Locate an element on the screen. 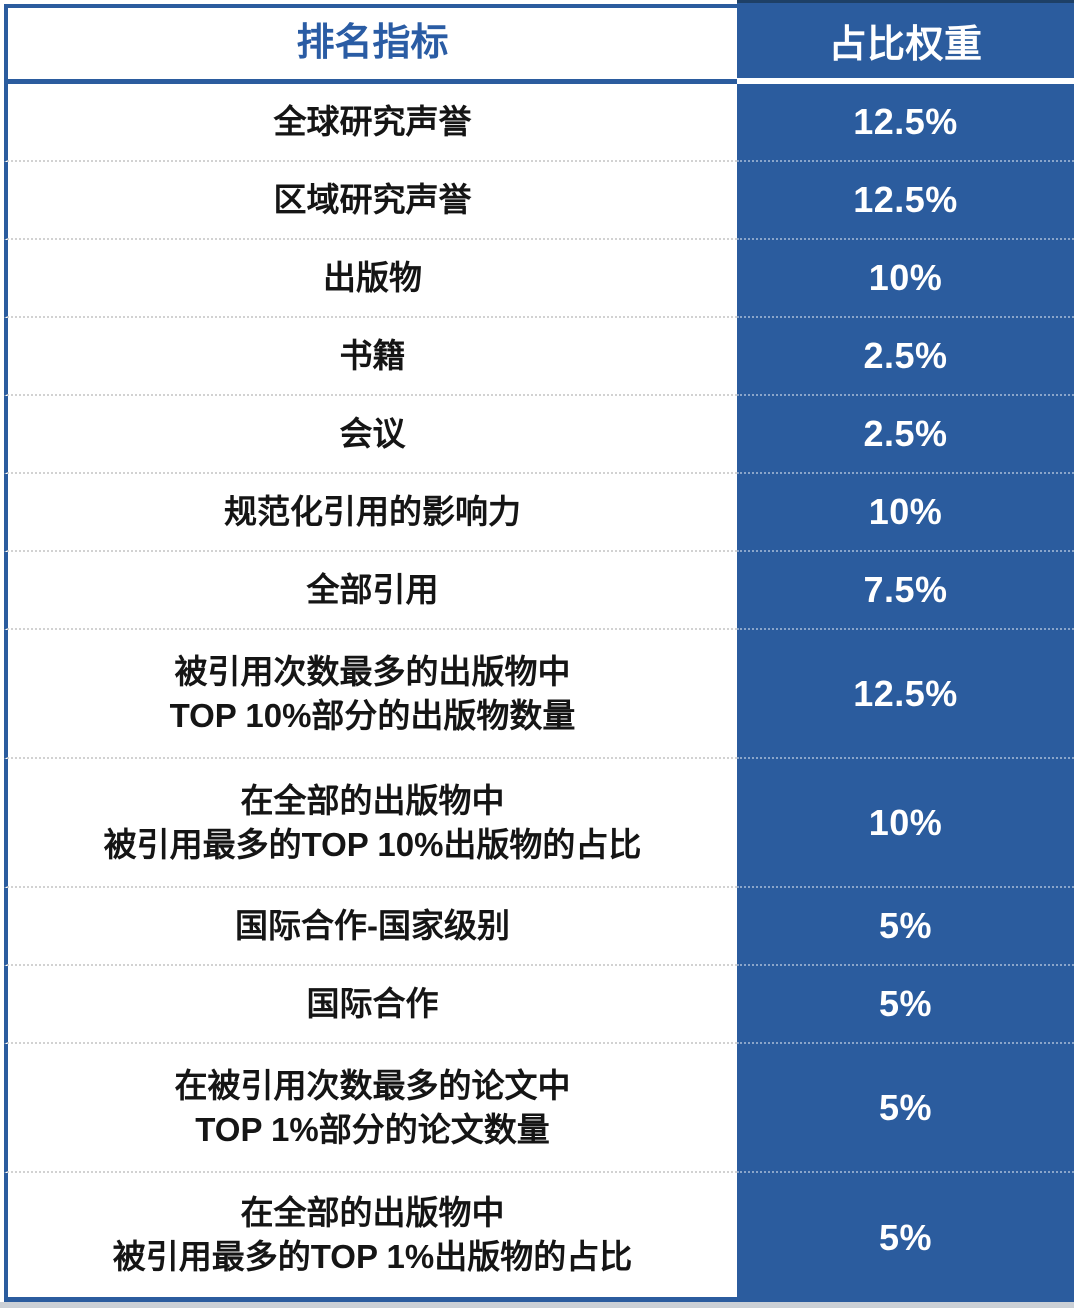 This screenshot has width=1074, height=1308. indicator-label-line: 国际合作 is located at coordinates (372, 1004).